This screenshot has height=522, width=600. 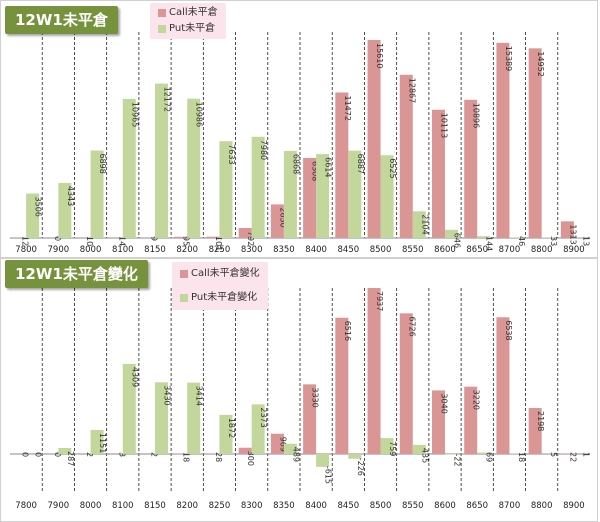 I want to click on legend-swatch-call, so click(x=162, y=13).